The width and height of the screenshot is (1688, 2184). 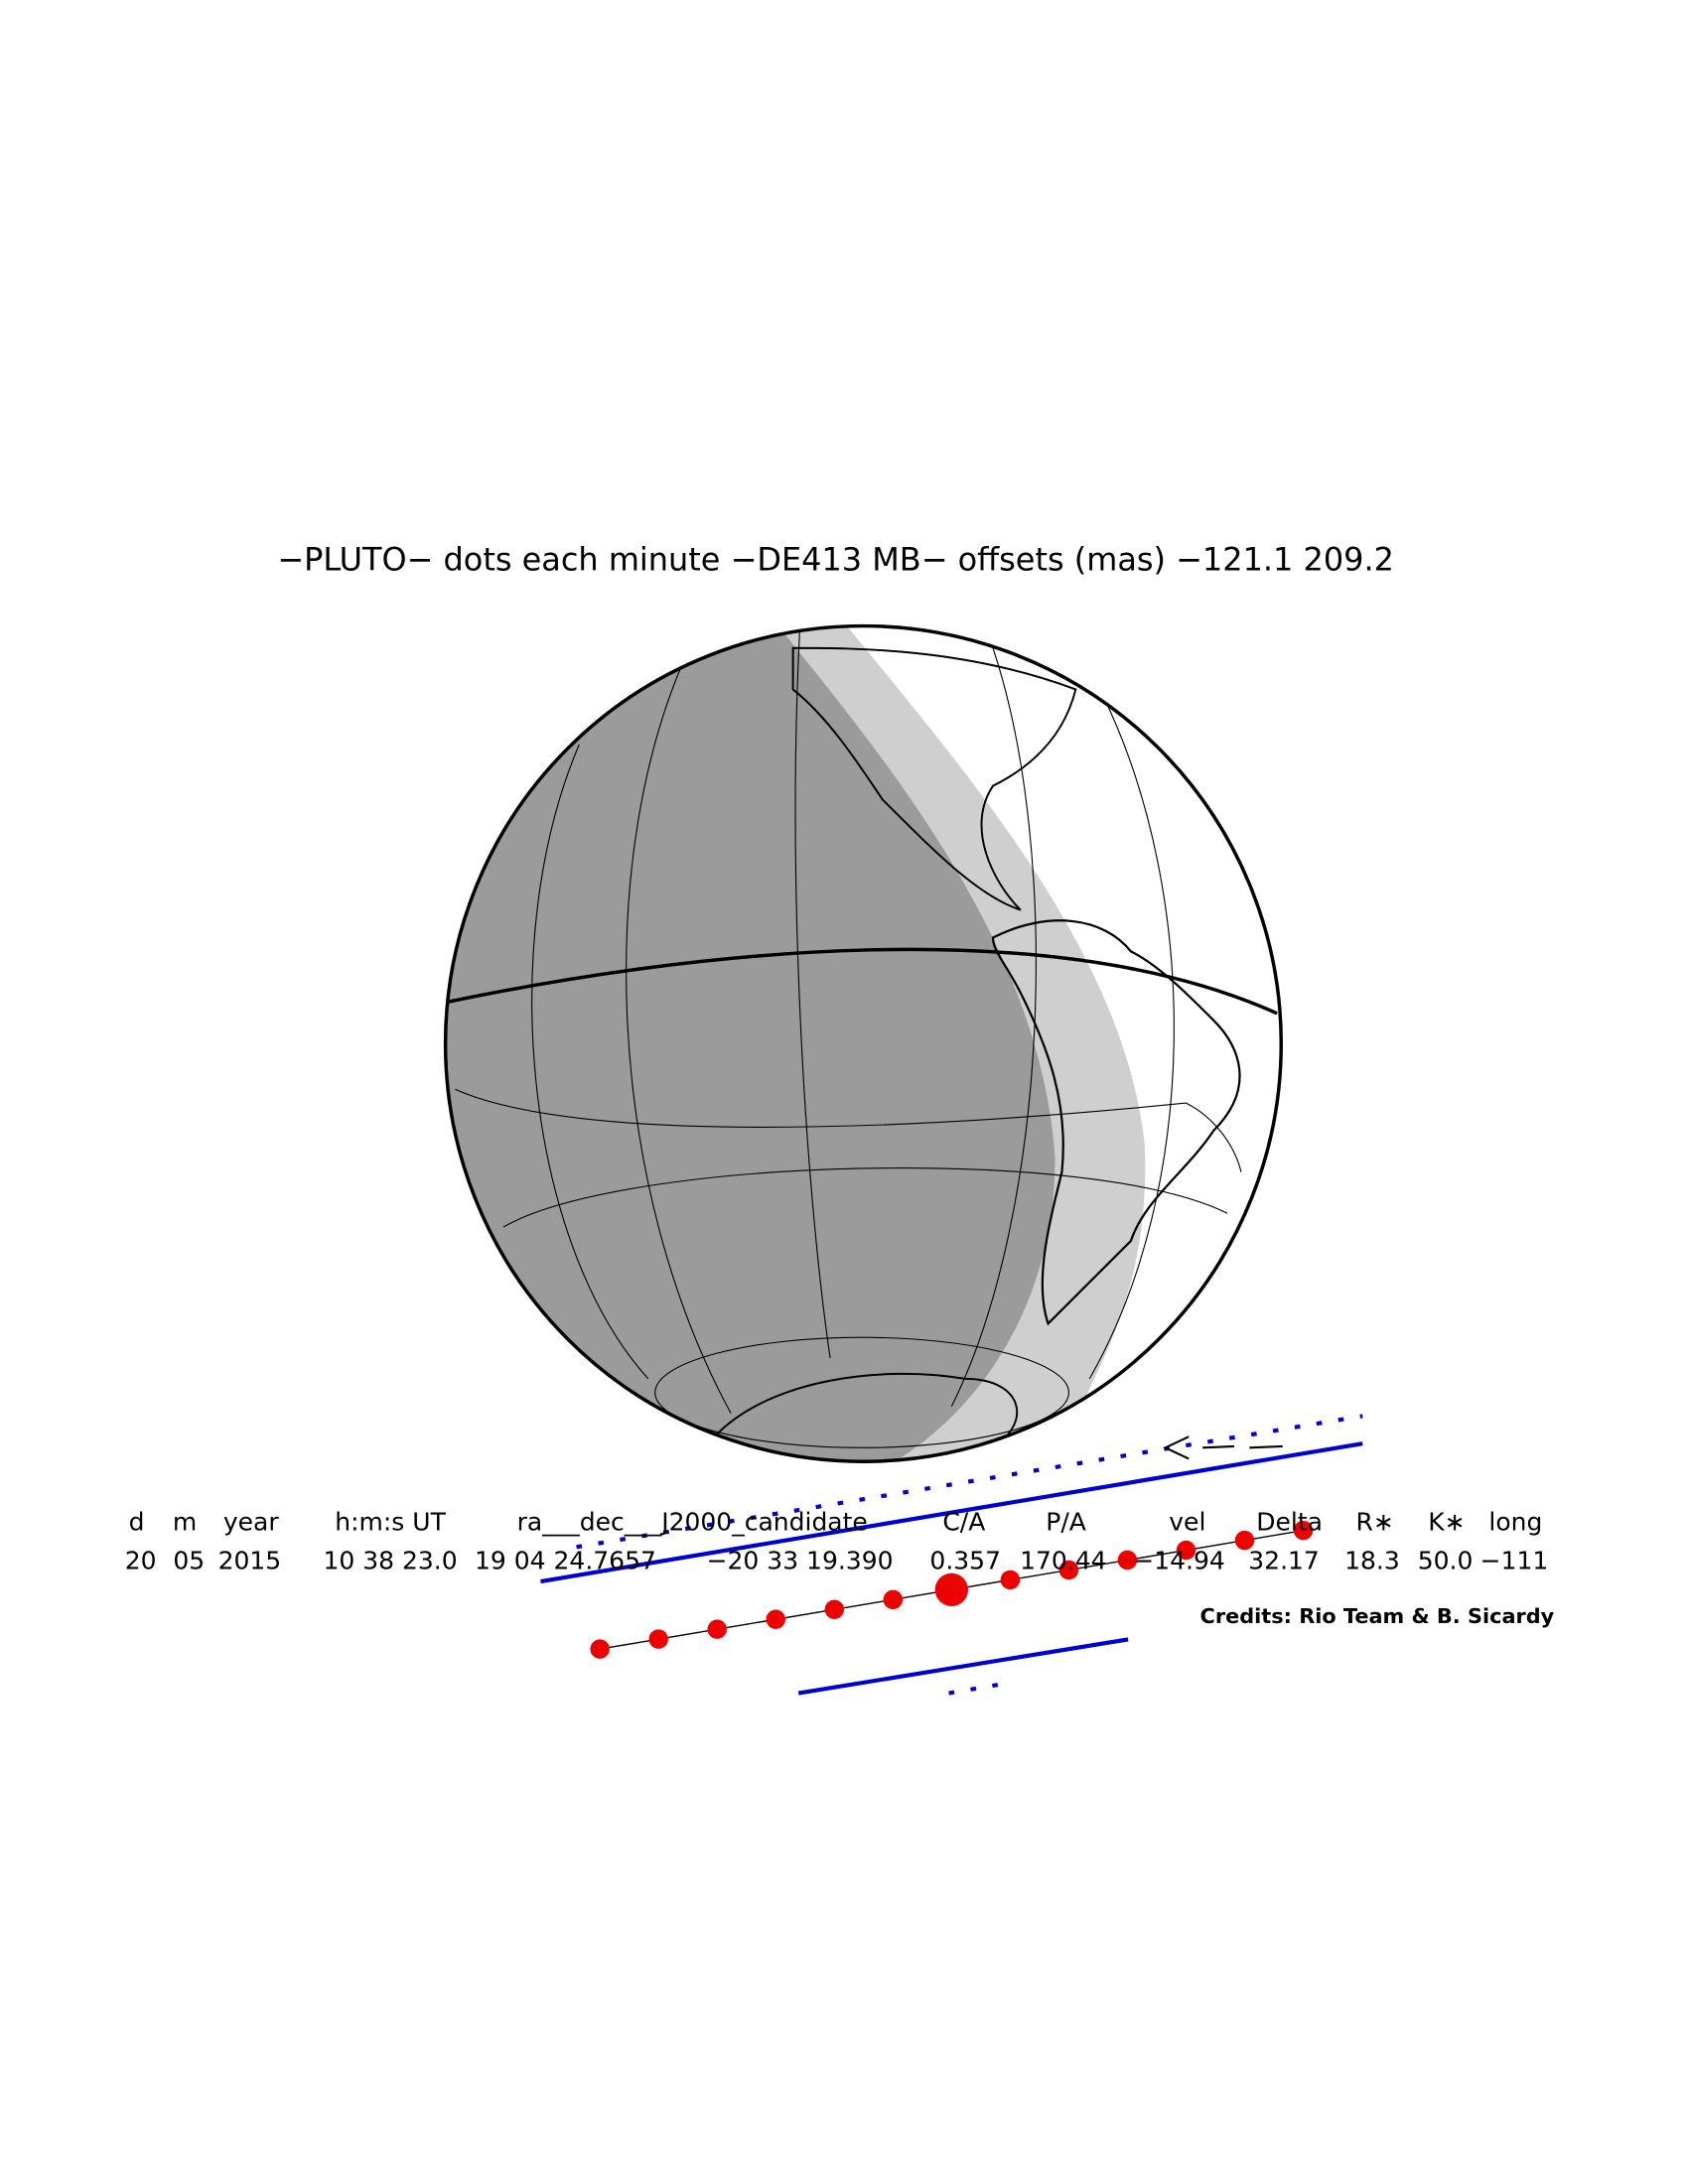 I want to click on table-value: 10 38 23.0, so click(x=390, y=1561).